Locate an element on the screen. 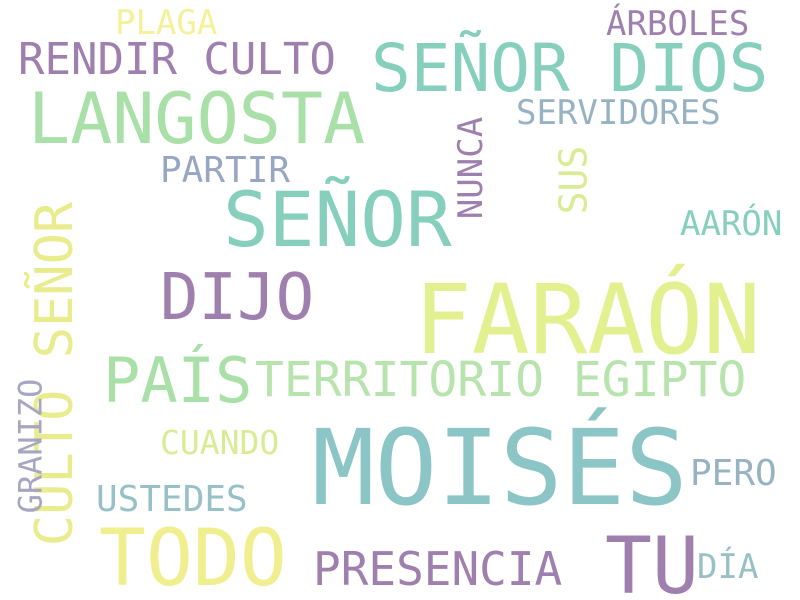 The height and width of the screenshot is (600, 800). word-arboles: ÁRBOLES is located at coordinates (678, 24).